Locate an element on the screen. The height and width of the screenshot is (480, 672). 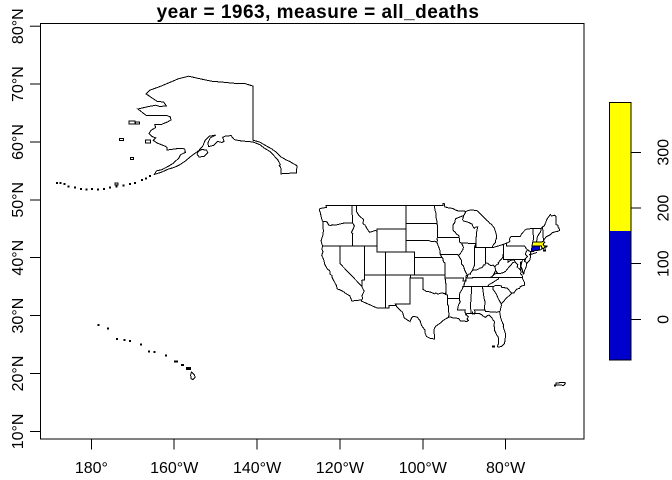
svg-text: 180° is located at coordinates (91, 468).